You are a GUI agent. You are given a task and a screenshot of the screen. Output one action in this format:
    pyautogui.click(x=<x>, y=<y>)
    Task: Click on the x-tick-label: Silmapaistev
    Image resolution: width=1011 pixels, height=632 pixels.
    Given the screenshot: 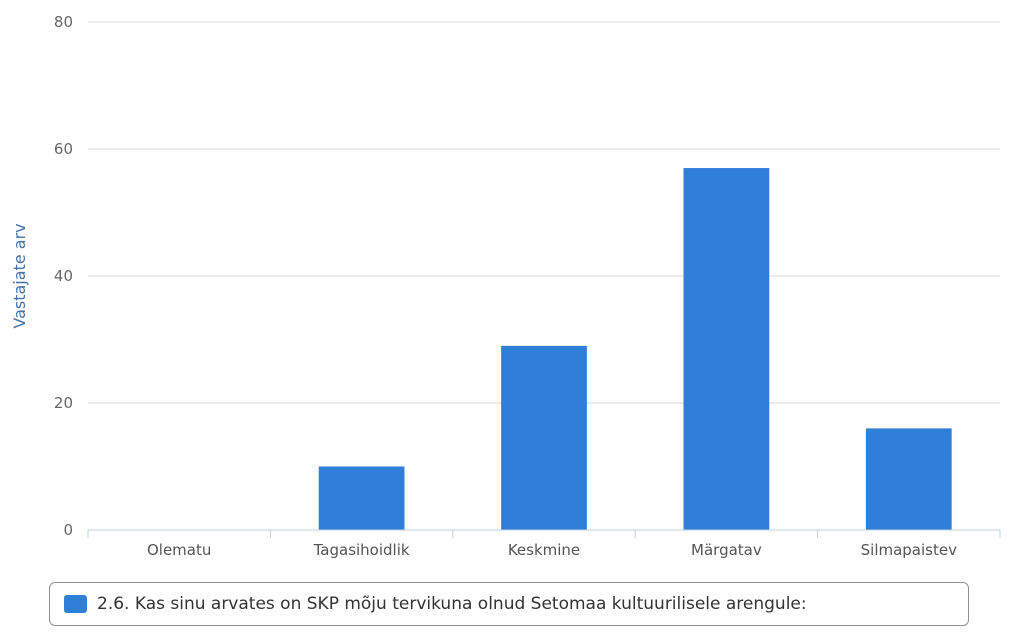 What is the action you would take?
    pyautogui.click(x=909, y=550)
    